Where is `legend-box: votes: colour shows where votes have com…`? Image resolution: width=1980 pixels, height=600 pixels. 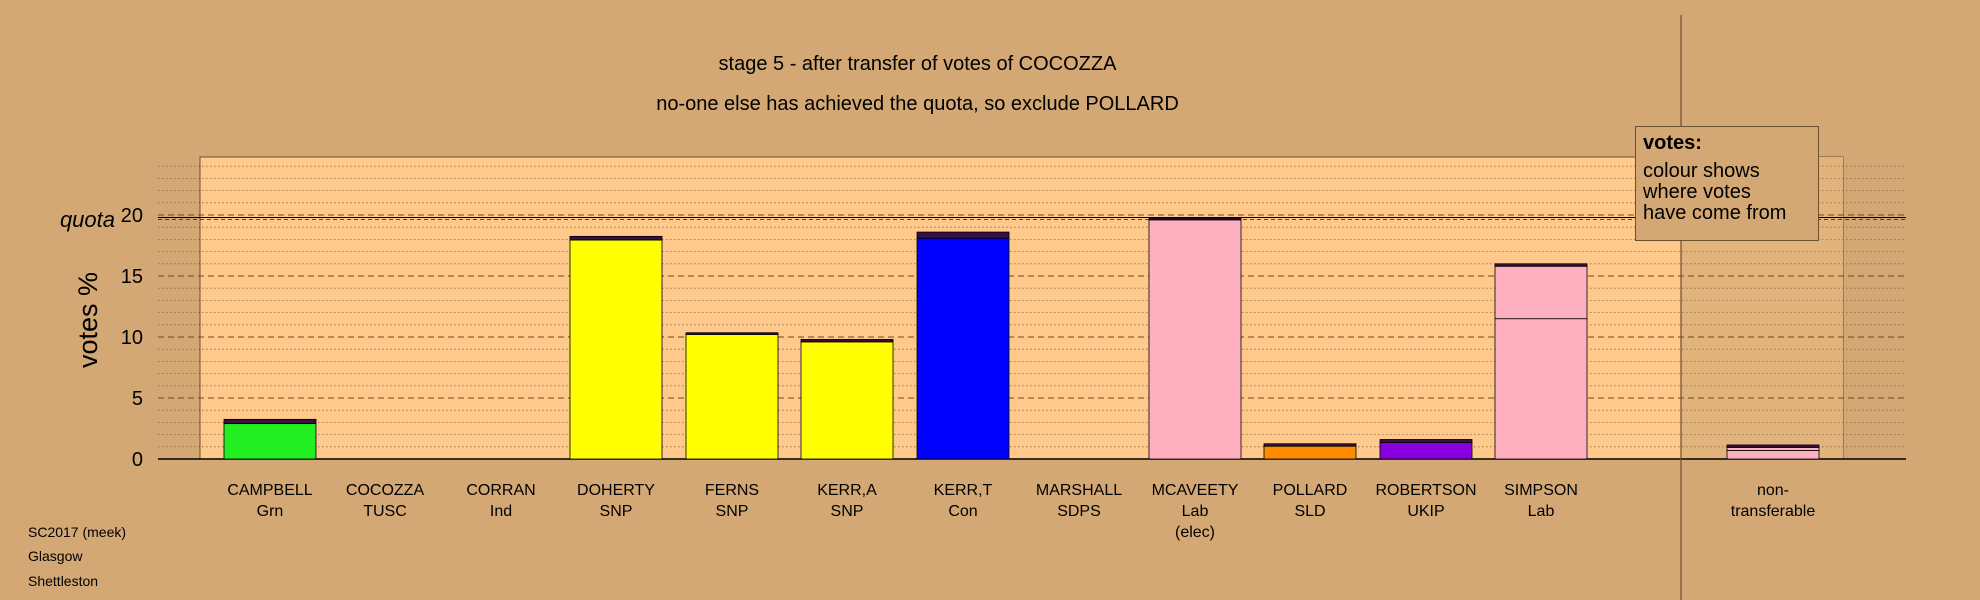
legend-box: votes: colour shows where votes have com… is located at coordinates (1727, 183).